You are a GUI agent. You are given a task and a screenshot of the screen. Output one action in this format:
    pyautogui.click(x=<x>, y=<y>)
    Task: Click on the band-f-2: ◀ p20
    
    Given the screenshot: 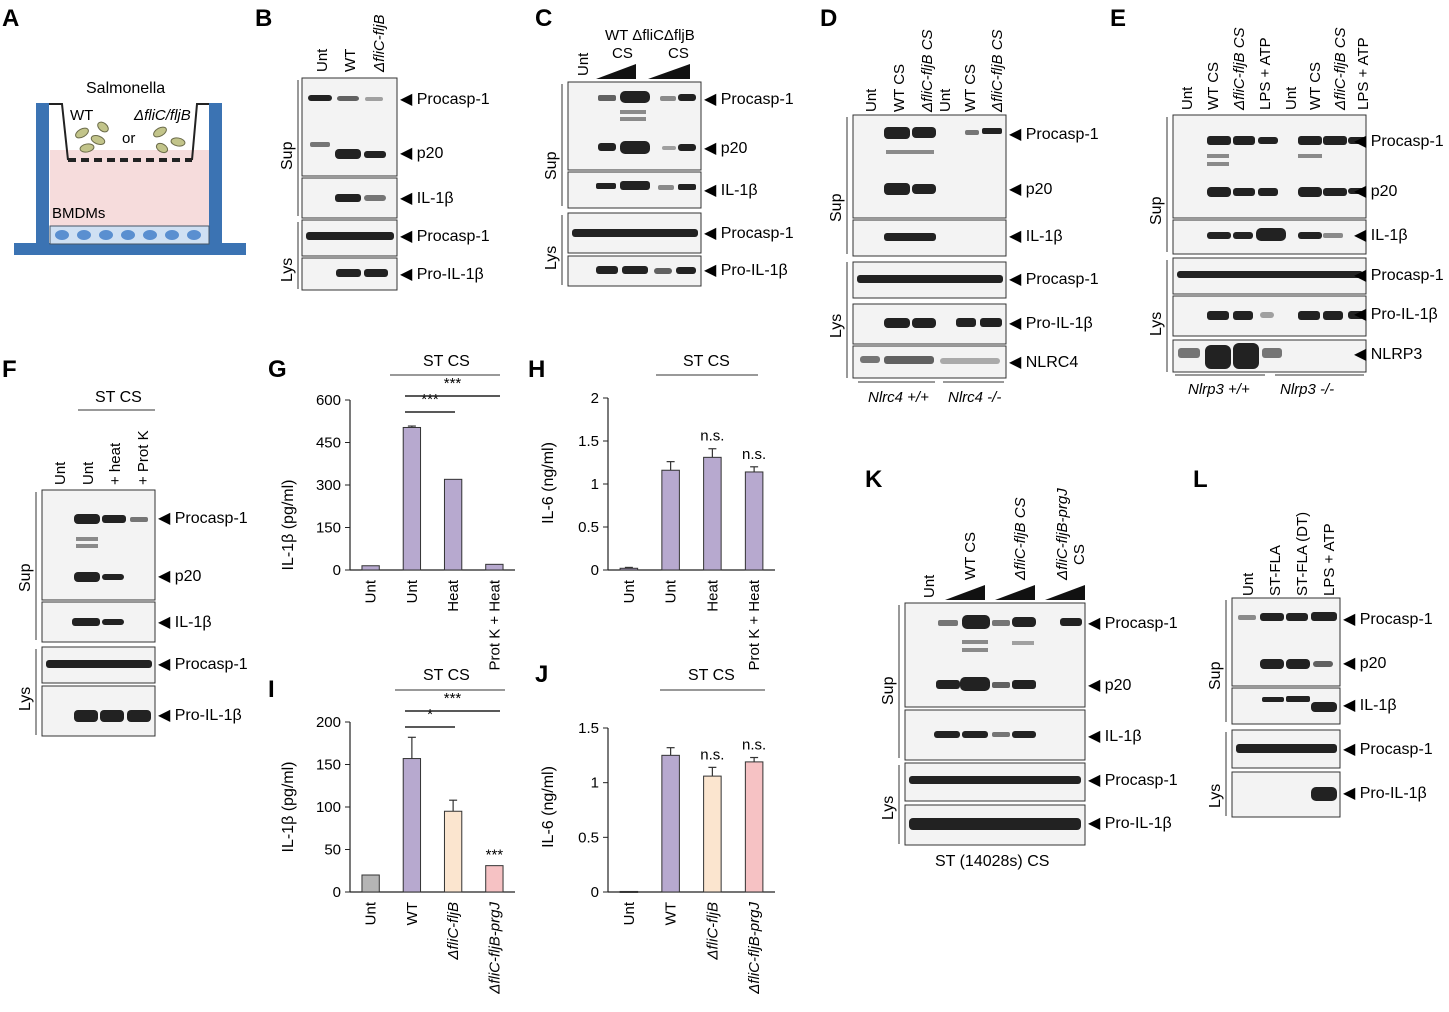 What is the action you would take?
    pyautogui.click(x=180, y=576)
    